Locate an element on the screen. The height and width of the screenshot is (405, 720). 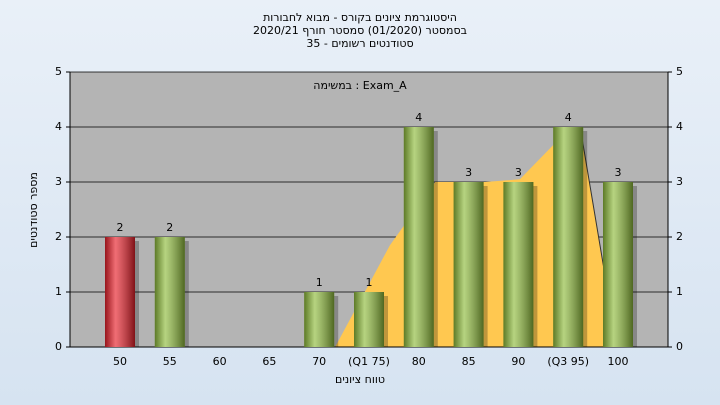
y2-tick-label: 0 is located at coordinates (679, 346).